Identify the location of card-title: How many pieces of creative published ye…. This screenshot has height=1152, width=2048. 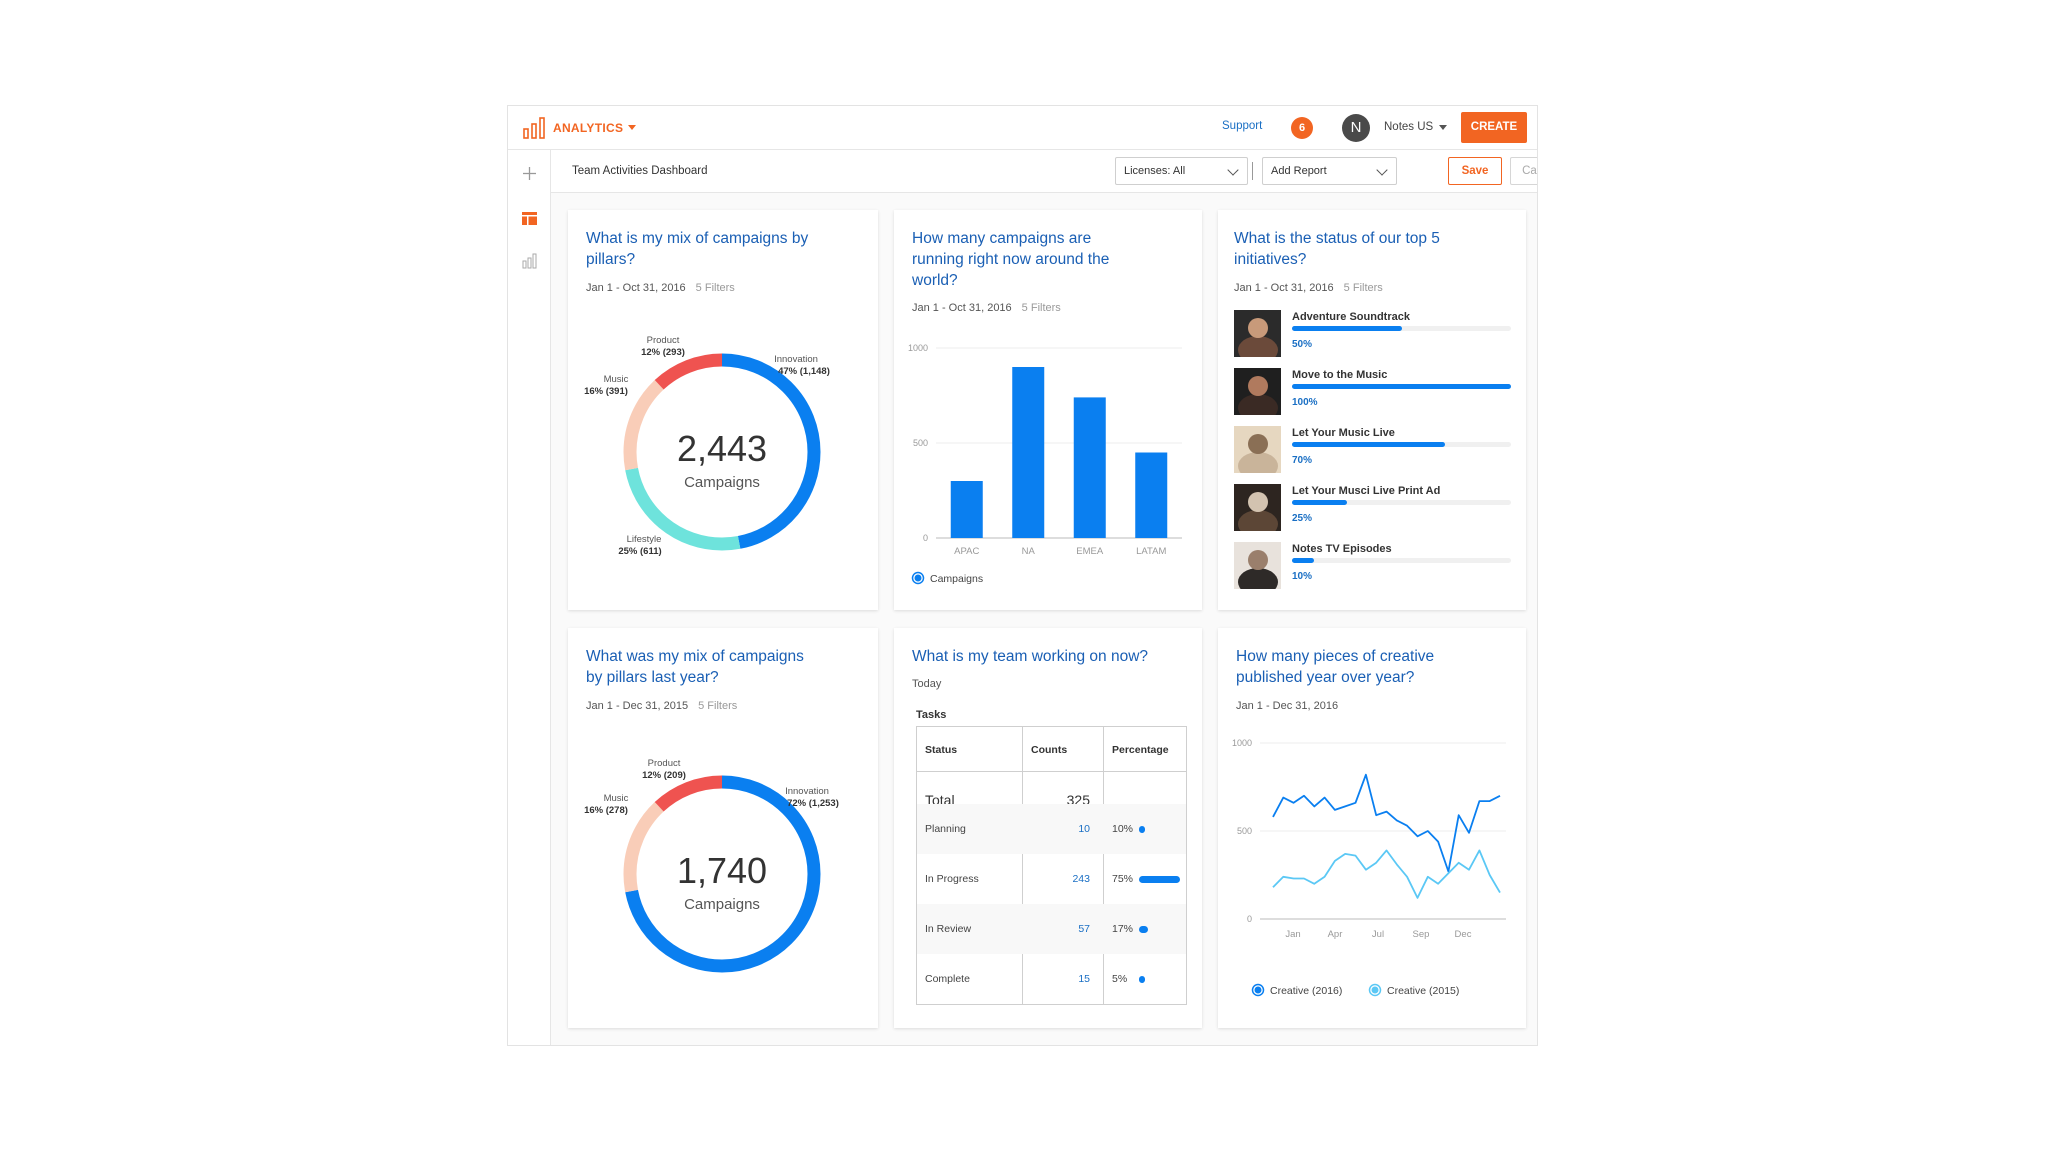
(1335, 667).